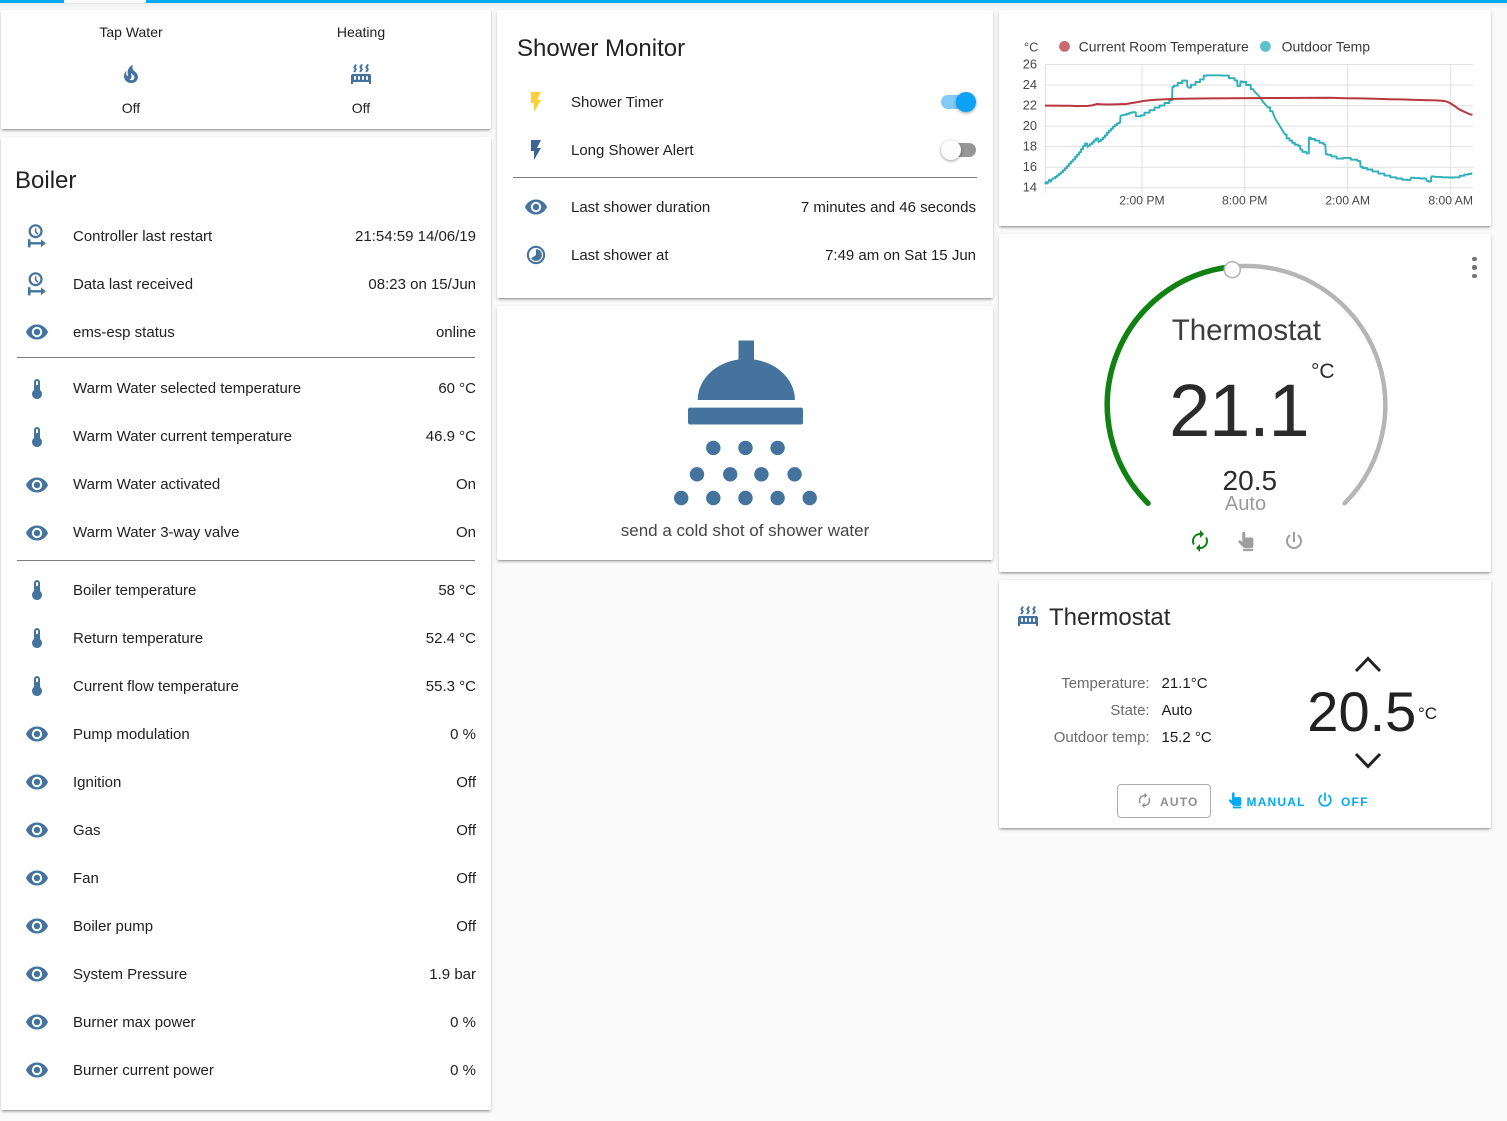  I want to click on svg-text: Current Room Temperature, so click(1164, 46).